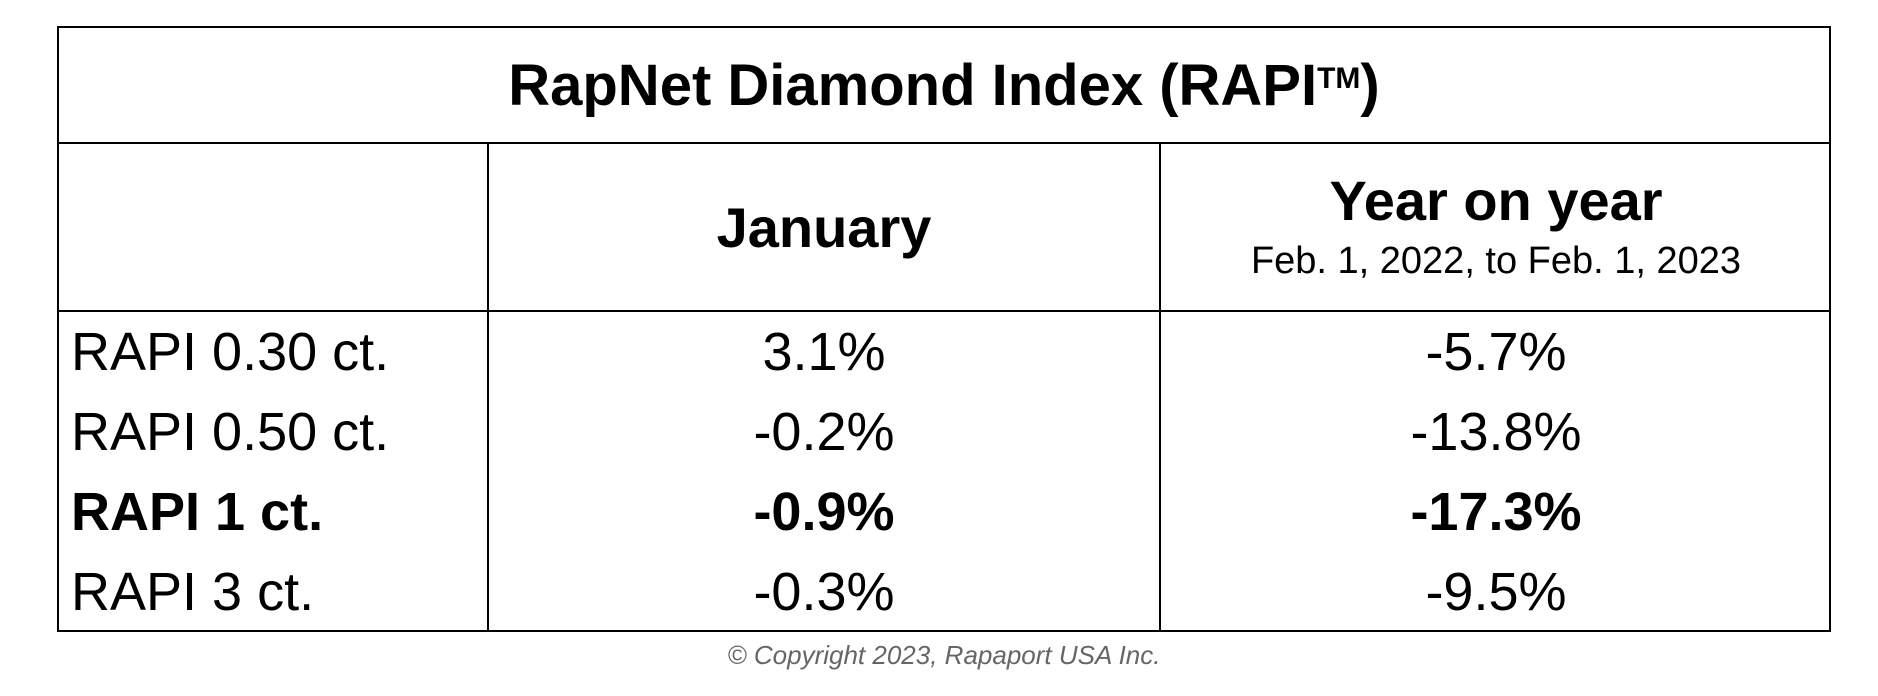  What do you see at coordinates (1339, 78) in the screenshot?
I see `trademark-mark: TM` at bounding box center [1339, 78].